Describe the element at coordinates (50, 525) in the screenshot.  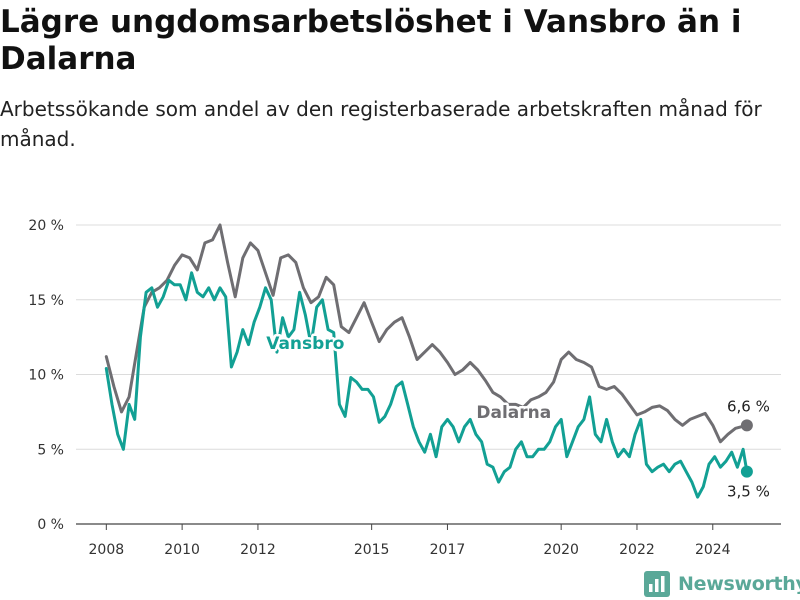
I see `y-tick-label: 0 %` at that location.